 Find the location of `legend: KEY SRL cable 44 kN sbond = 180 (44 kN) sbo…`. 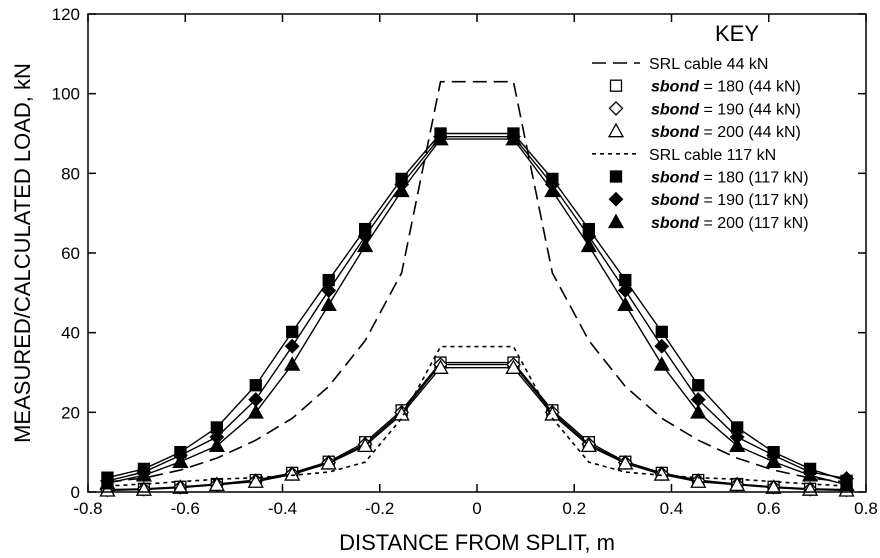

legend: KEY SRL cable 44 kN sbond = 180 (44 kN) sbo… is located at coordinates (700, 126).